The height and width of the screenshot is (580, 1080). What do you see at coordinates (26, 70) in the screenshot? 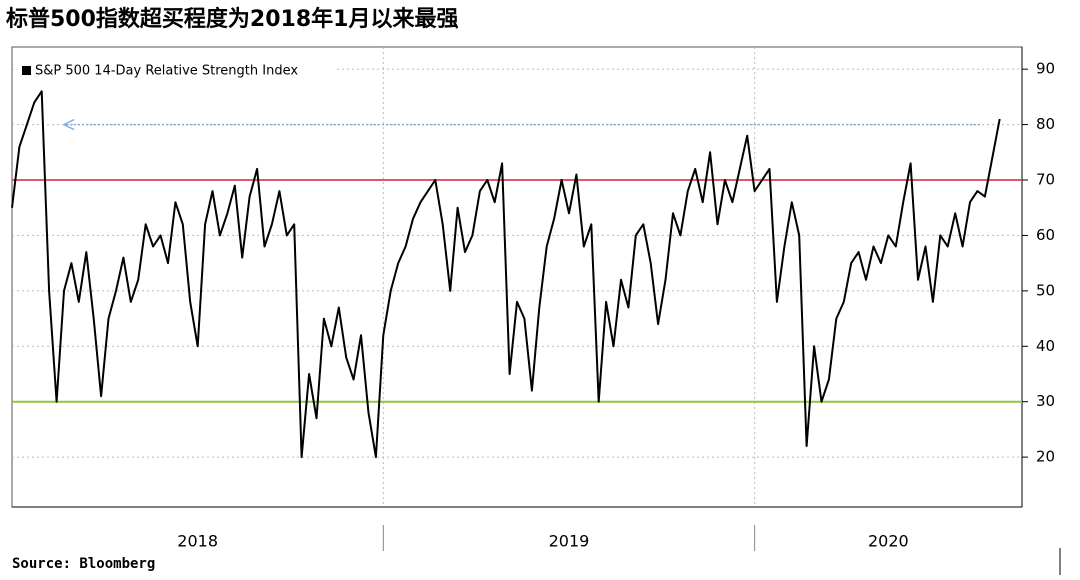
I see `legend-swatch` at bounding box center [26, 70].